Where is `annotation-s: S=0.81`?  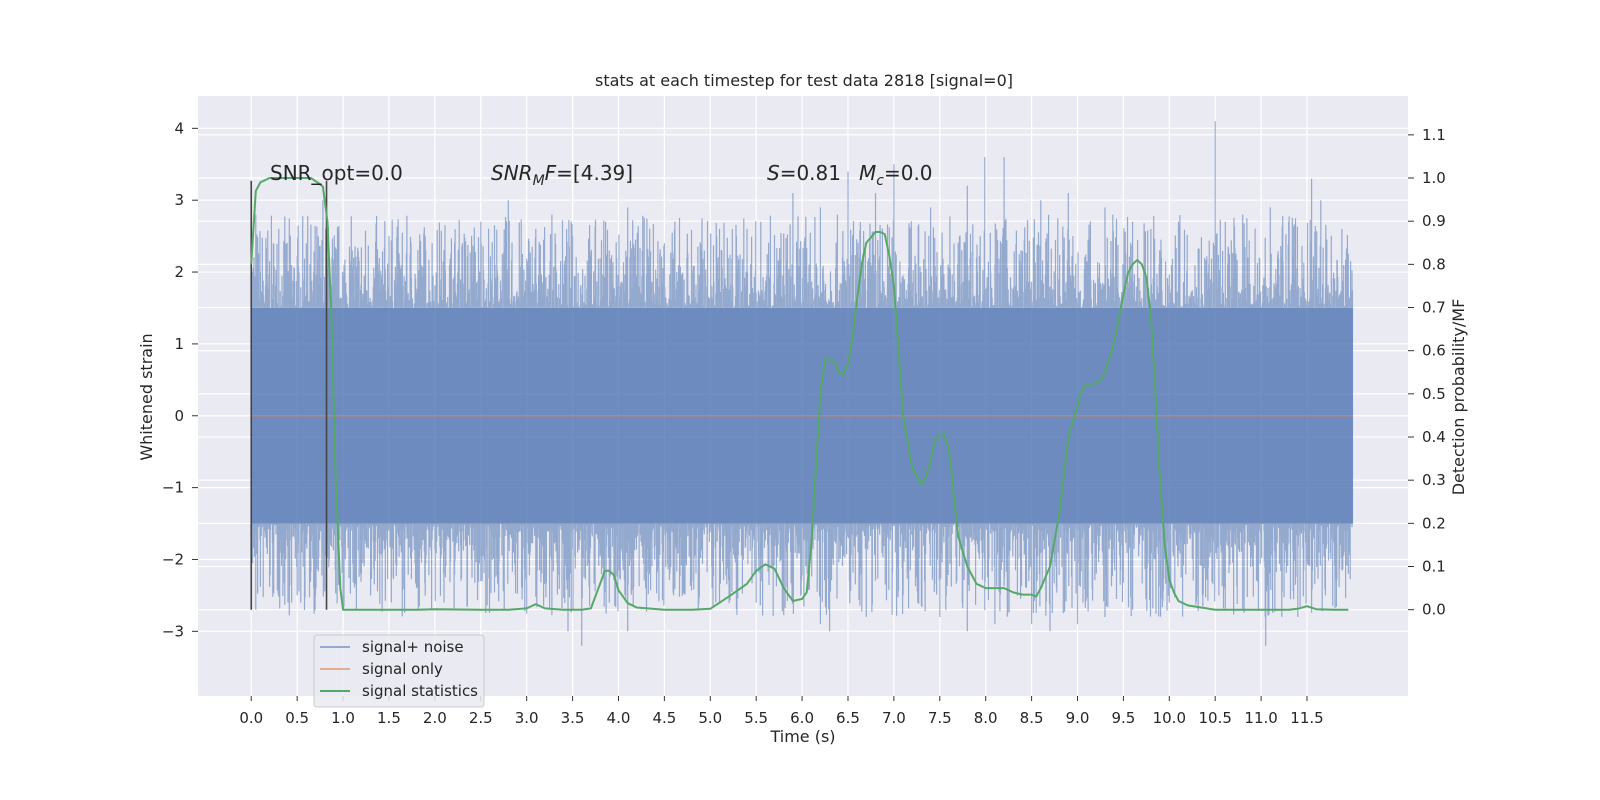
annotation-s: S=0.81 is located at coordinates (804, 173).